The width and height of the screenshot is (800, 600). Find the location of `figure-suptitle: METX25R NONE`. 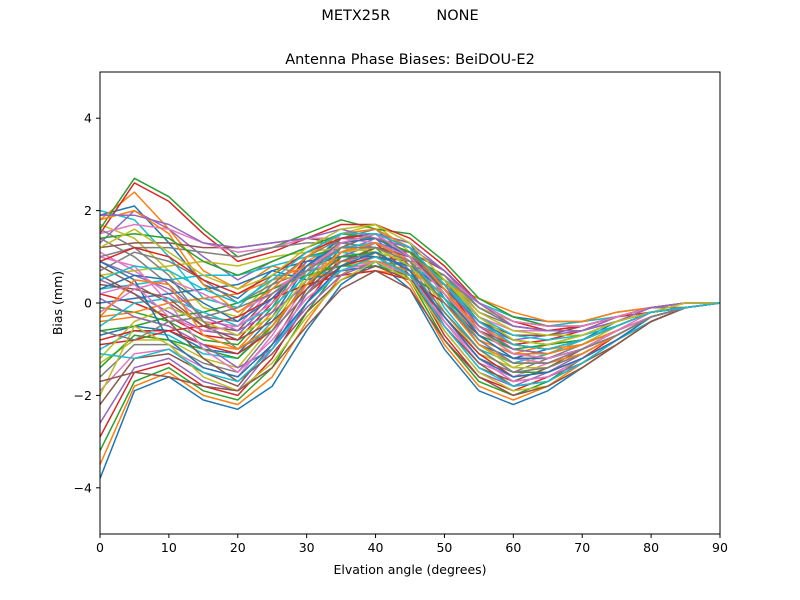

figure-suptitle: METX25R NONE is located at coordinates (400, 16).